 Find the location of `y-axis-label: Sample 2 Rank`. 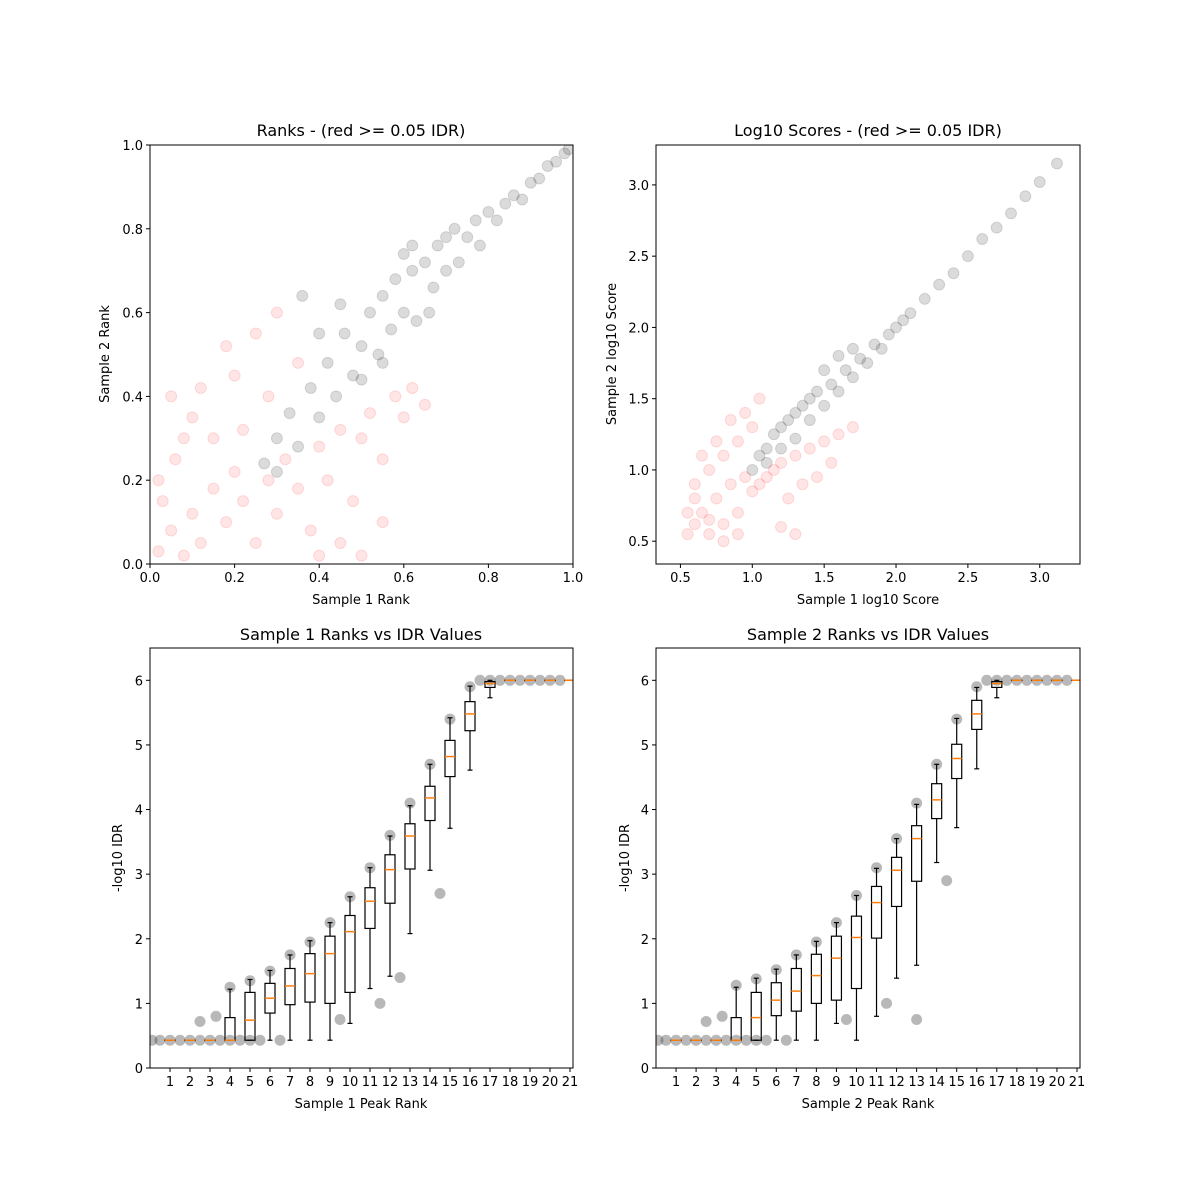

y-axis-label: Sample 2 Rank is located at coordinates (105, 354).